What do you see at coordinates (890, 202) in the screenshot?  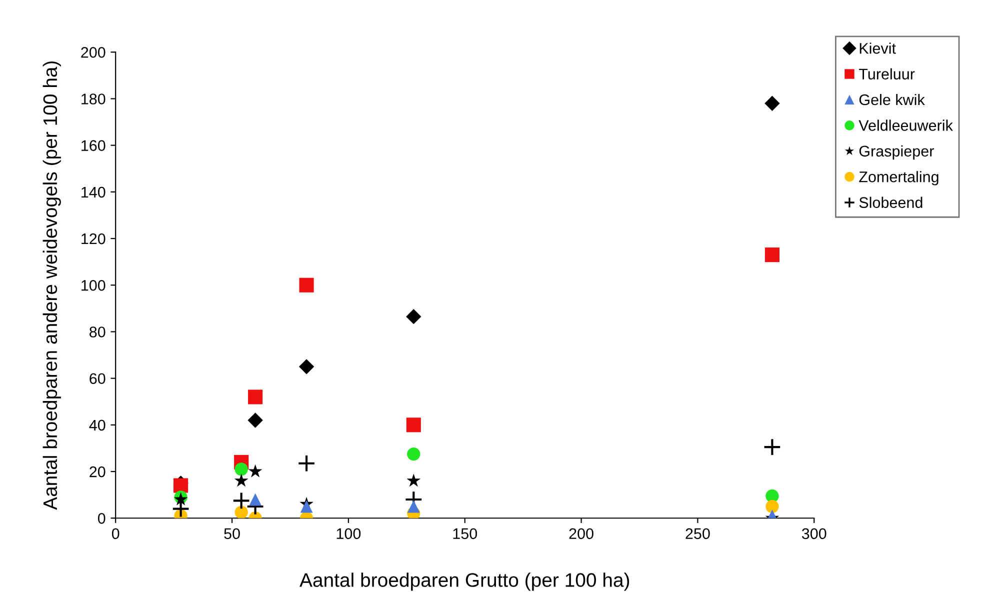 I see `legend-label: Slobeend` at bounding box center [890, 202].